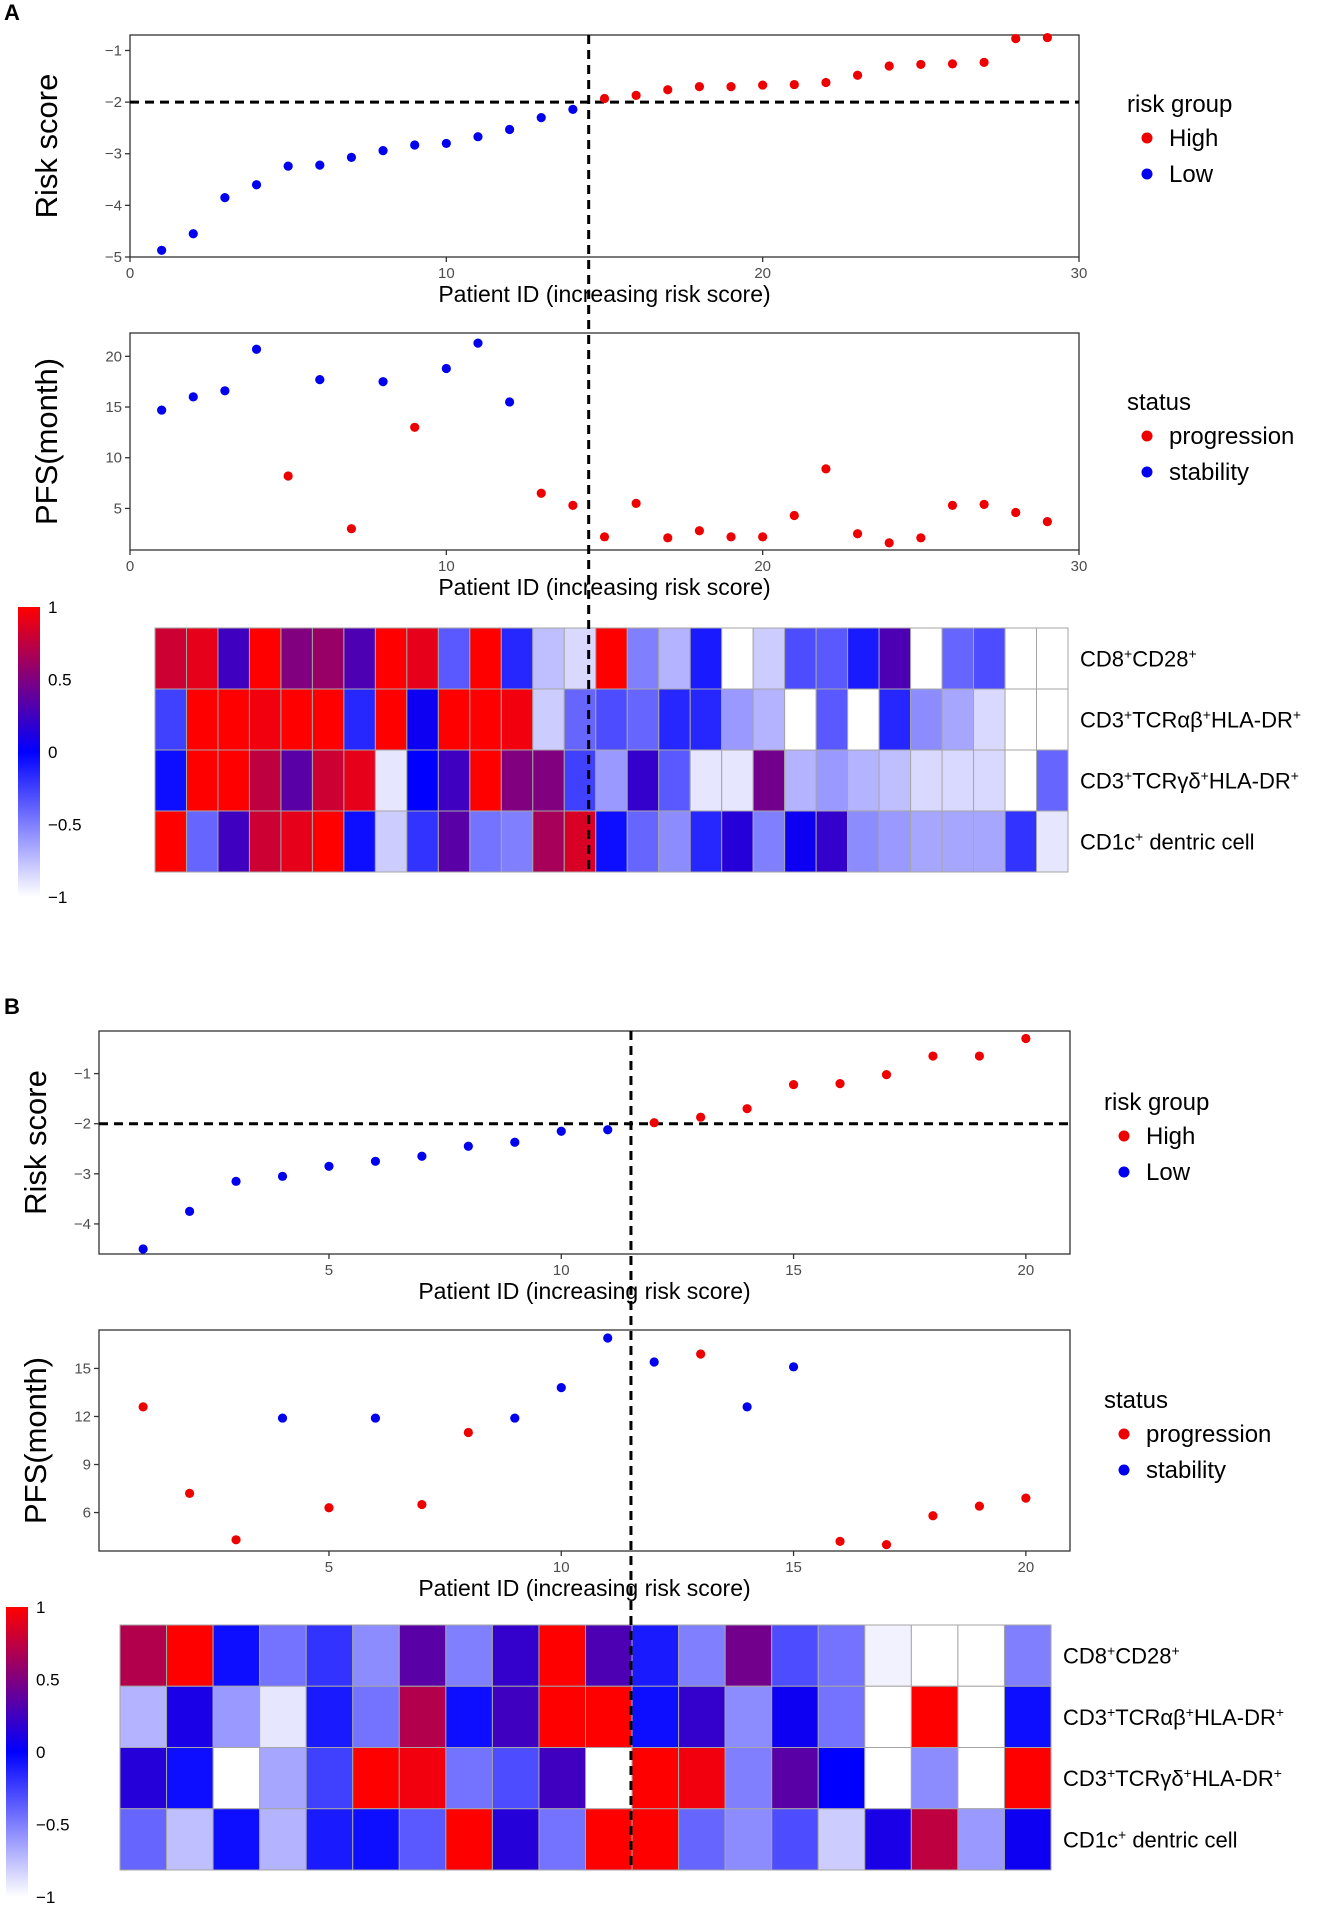  What do you see at coordinates (48, 1680) in the screenshot?
I see `colorbar-tick-label: 0.5` at bounding box center [48, 1680].